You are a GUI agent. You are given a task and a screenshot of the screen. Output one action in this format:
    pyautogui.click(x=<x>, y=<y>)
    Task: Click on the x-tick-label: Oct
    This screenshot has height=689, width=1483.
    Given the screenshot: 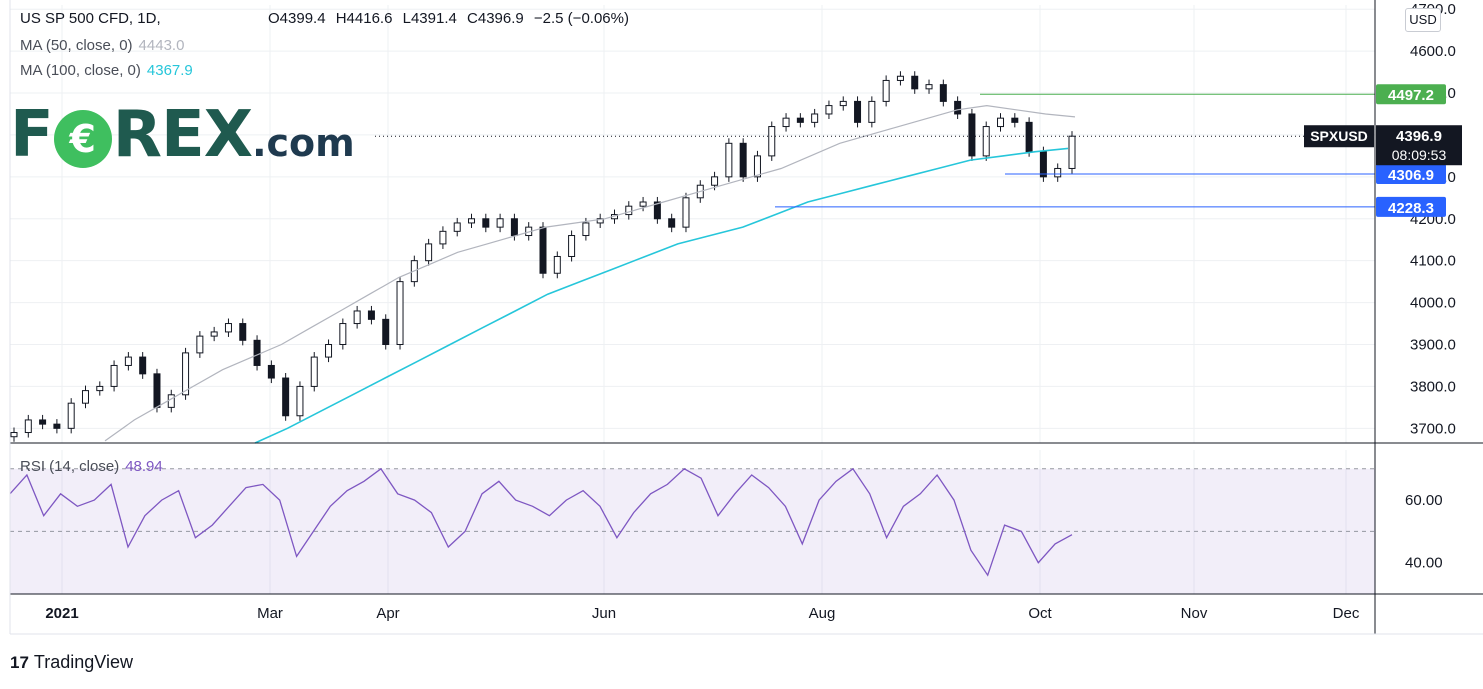 What is the action you would take?
    pyautogui.click(x=1040, y=613)
    